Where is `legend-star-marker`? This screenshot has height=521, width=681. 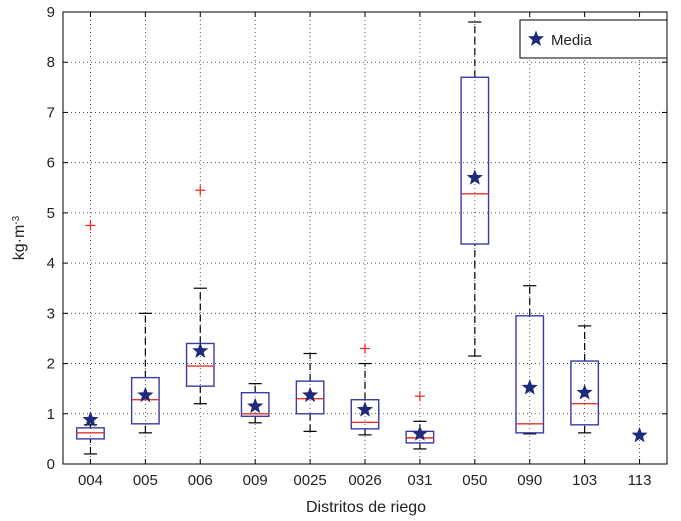
legend-star-marker is located at coordinates (536, 38).